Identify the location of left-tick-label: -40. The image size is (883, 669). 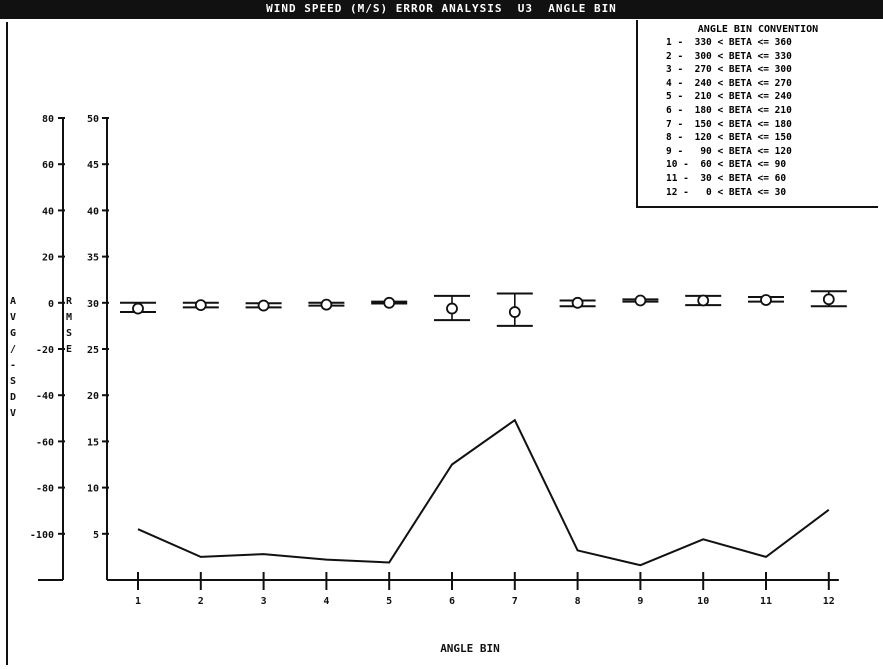
(45, 396).